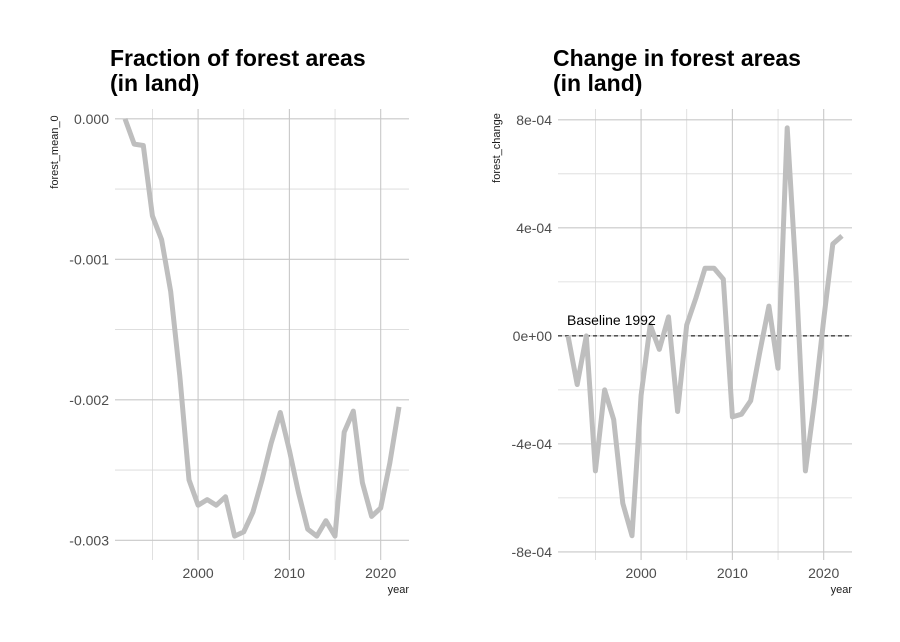 The height and width of the screenshot is (642, 900). I want to click on left-chart-title: Fraction of forest areas (in land), so click(238, 71).